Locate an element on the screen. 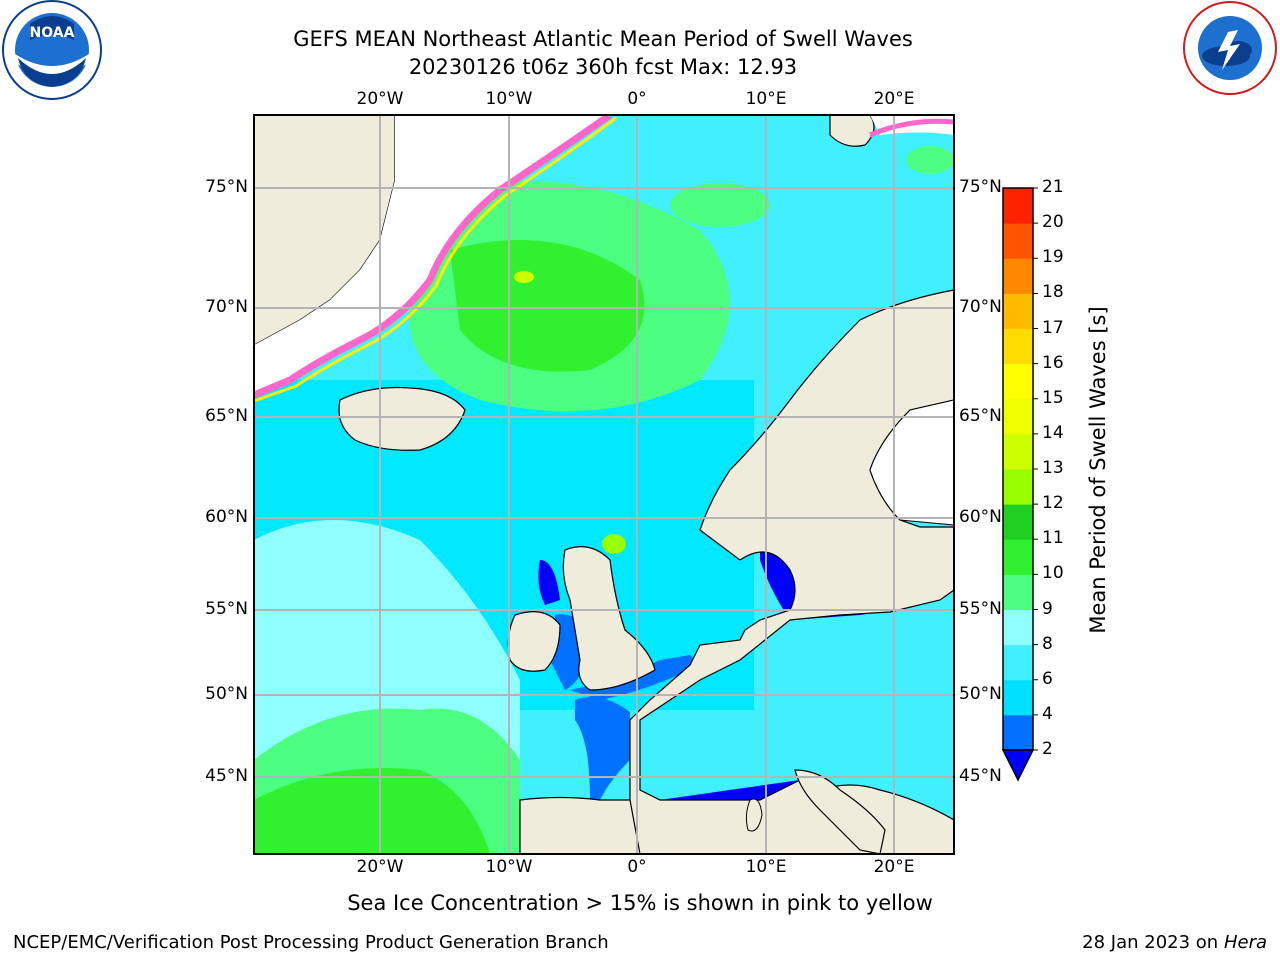  sea-ice-edge is located at coordinates (433, 257).